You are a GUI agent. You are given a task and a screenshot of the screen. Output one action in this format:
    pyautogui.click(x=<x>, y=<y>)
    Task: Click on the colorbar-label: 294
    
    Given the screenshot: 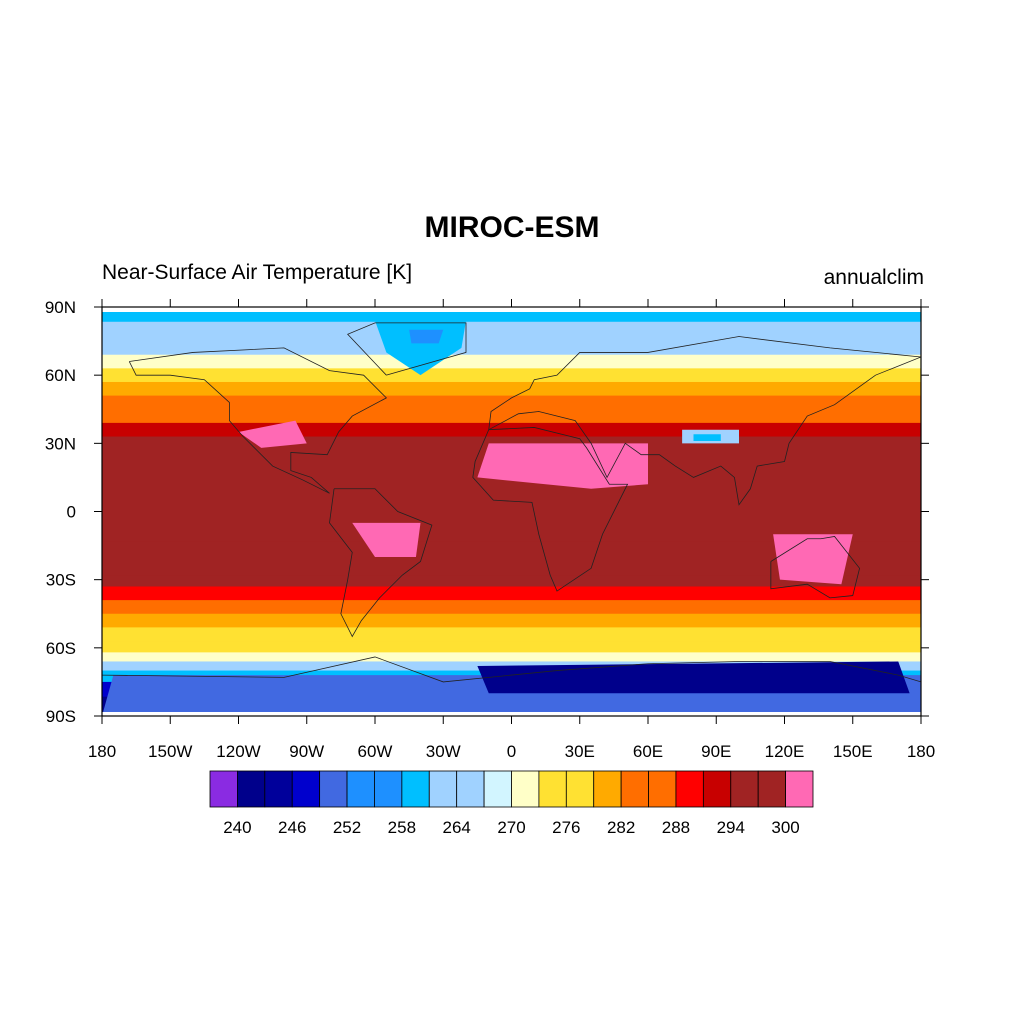 What is the action you would take?
    pyautogui.click(x=731, y=827)
    